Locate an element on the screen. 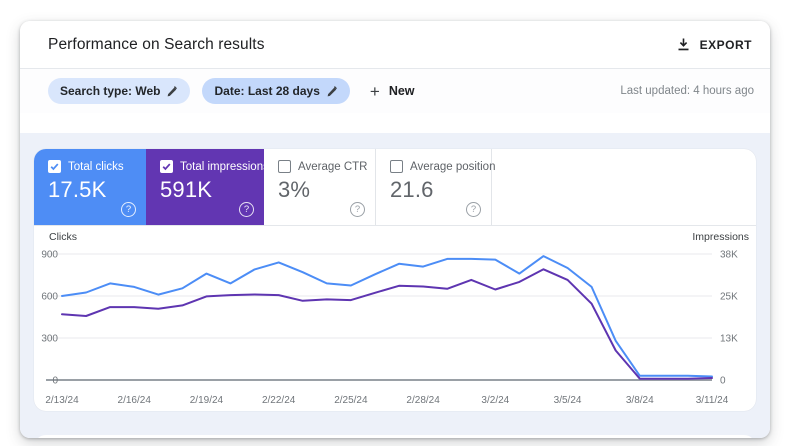  metric-tile-total-clicks: Total clicks 17.5K ? is located at coordinates (90, 187).